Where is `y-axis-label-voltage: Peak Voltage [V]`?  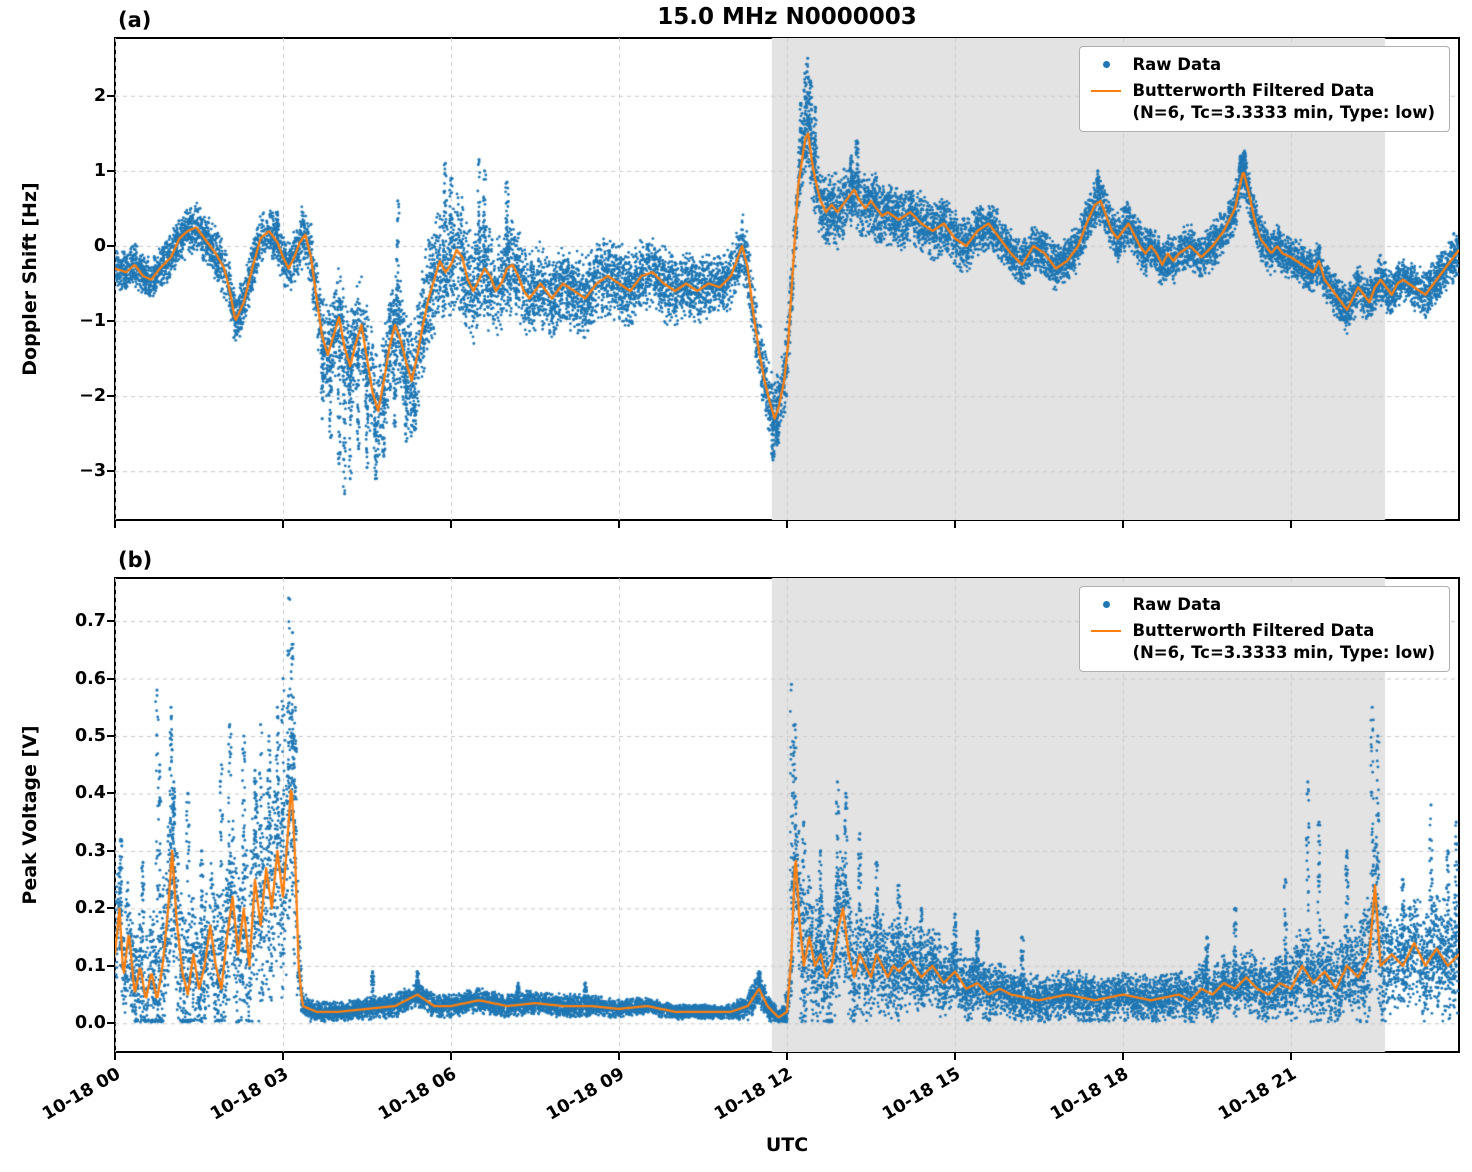
y-axis-label-voltage: Peak Voltage [V] is located at coordinates (30, 815).